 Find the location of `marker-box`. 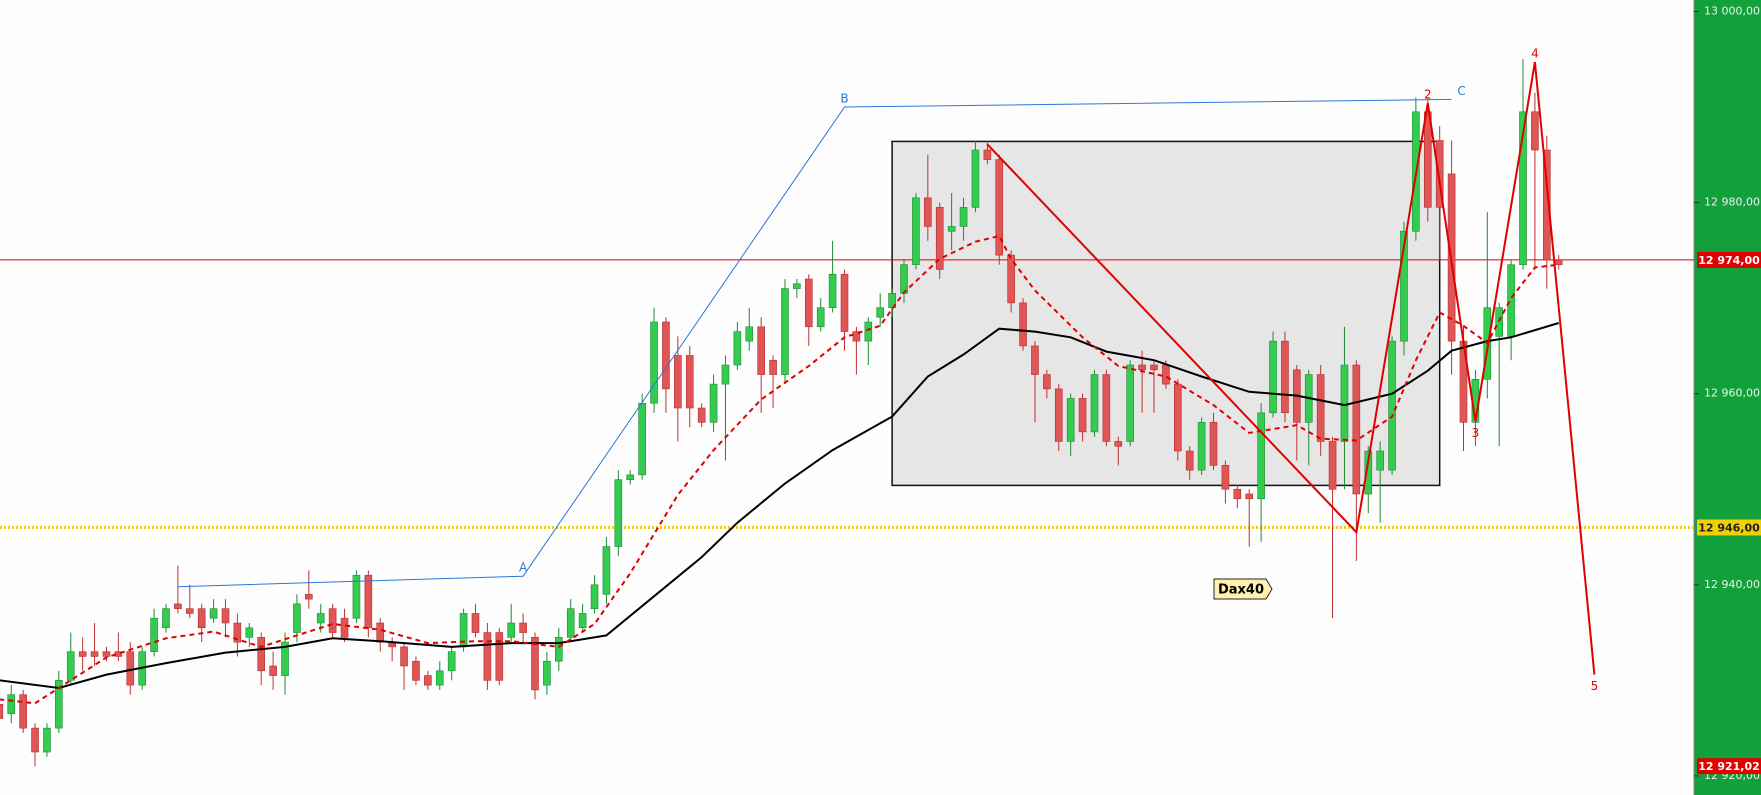

marker-box is located at coordinates (1243, 589).